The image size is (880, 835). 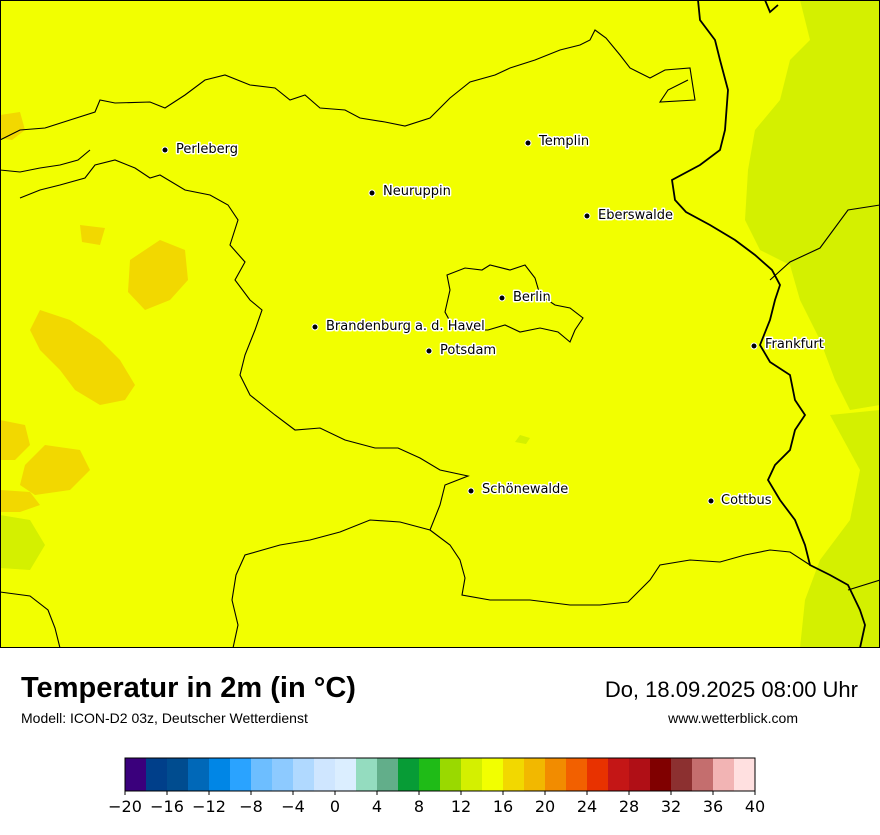 I want to click on forecast-datetime: Do, 18.09.2025 08:00 Uhr, so click(x=731, y=689).